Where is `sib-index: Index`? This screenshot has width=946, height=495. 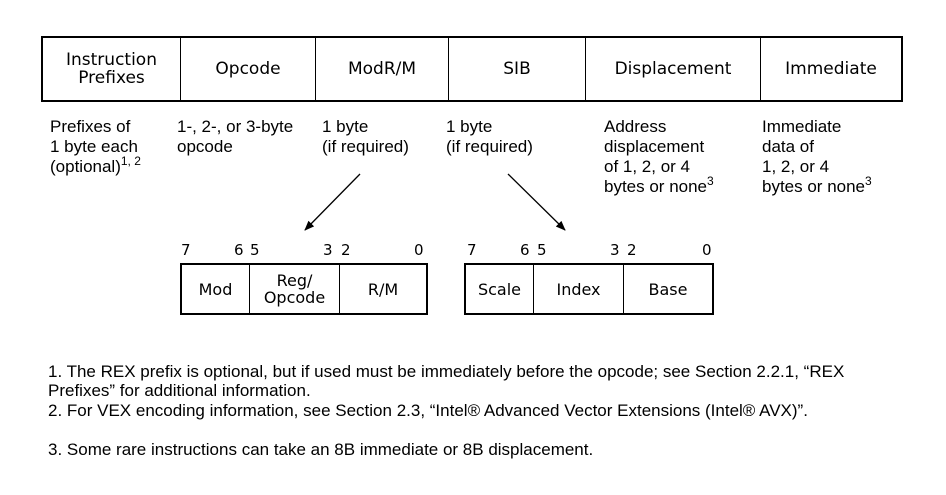 sib-index: Index is located at coordinates (578, 289).